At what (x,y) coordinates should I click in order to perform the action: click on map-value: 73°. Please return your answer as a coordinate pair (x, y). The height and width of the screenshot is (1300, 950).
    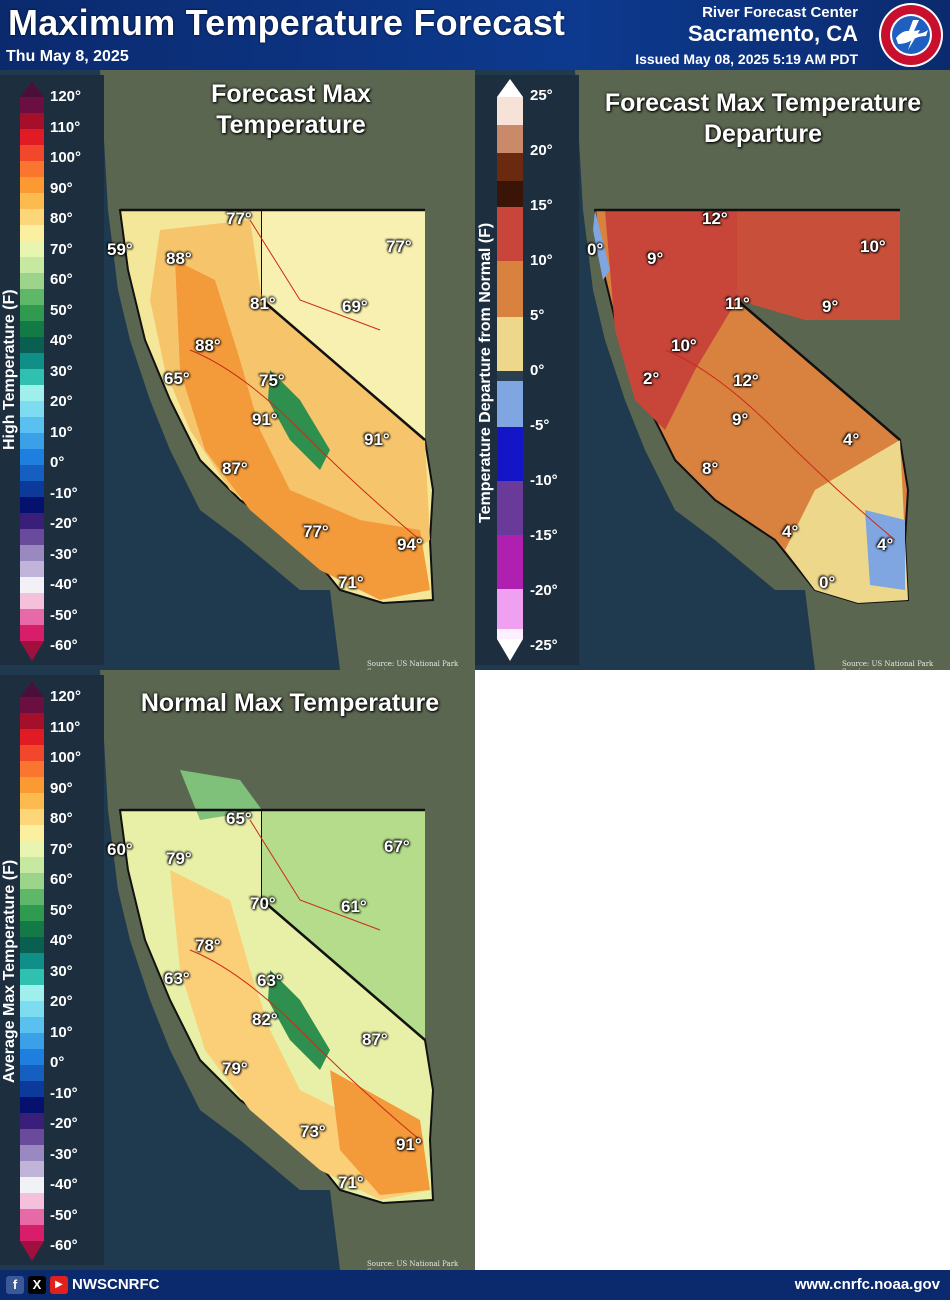
    Looking at the image, I should click on (313, 1131).